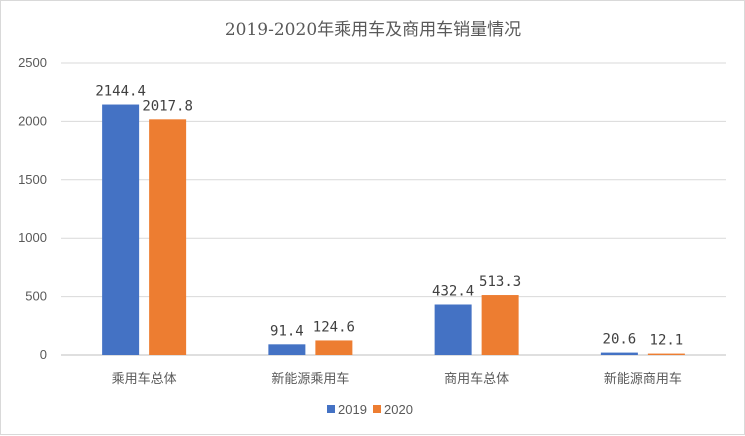 This screenshot has height=436, width=745. I want to click on y-axis-ticks: 0 500 1000 1500 2000 2500, so click(32, 208).